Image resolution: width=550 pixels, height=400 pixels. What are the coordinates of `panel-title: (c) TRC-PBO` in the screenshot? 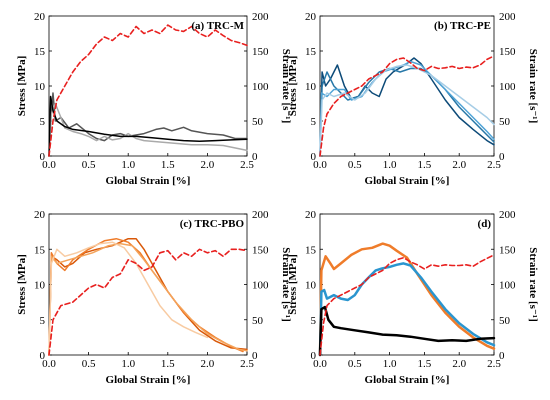 It's located at (212, 224).